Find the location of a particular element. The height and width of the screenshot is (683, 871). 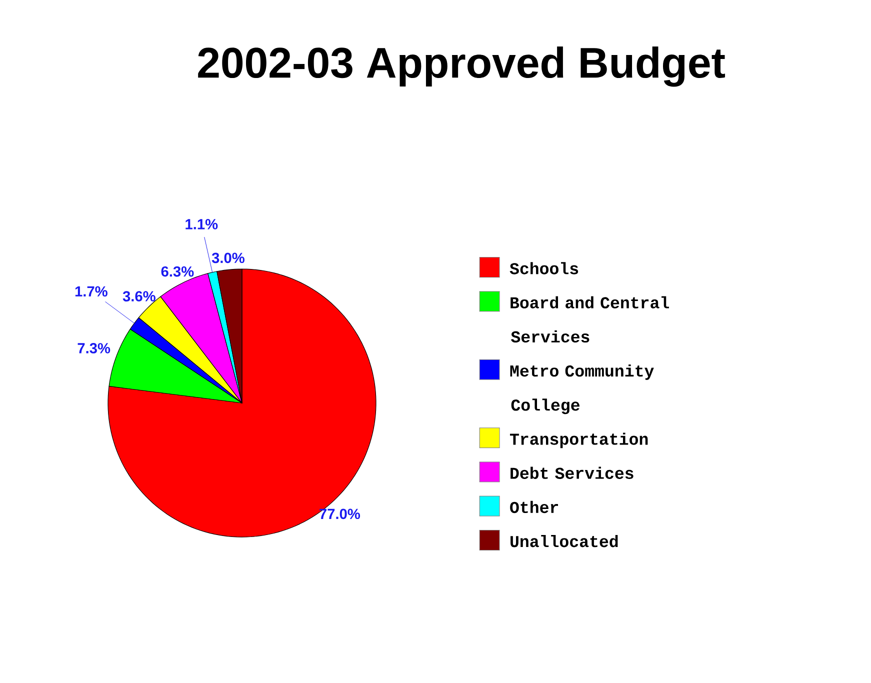

data-label: 1.1% is located at coordinates (202, 224).